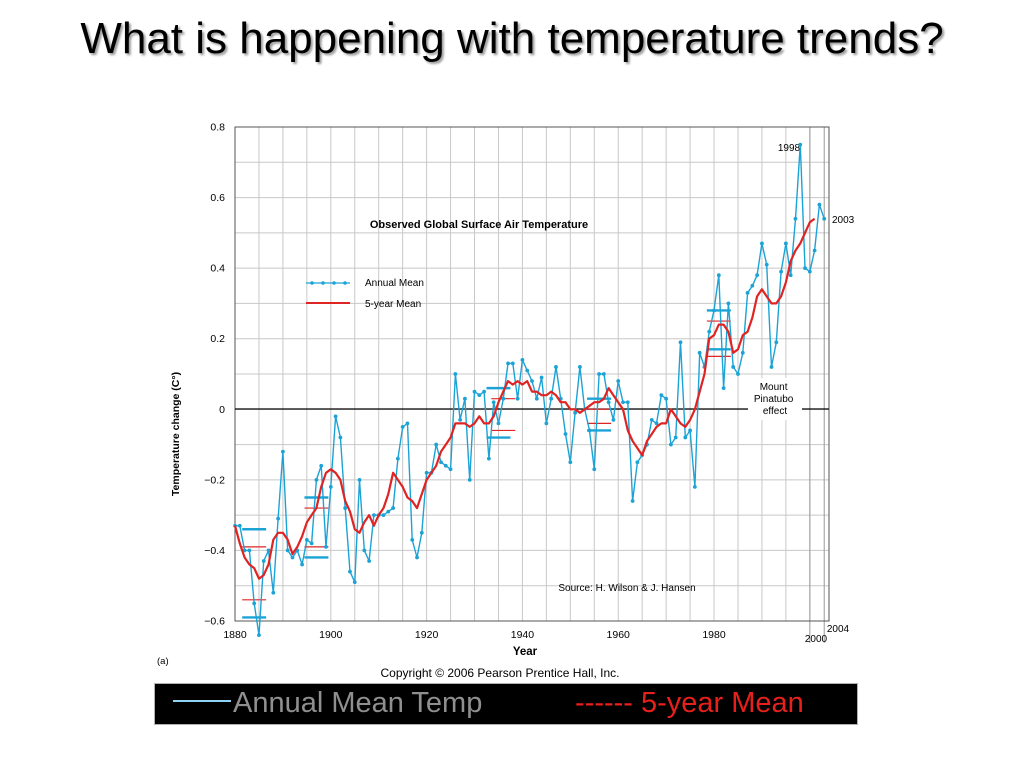  I want to click on chart-legend: Annual Mean 5-year Mean, so click(365, 294).